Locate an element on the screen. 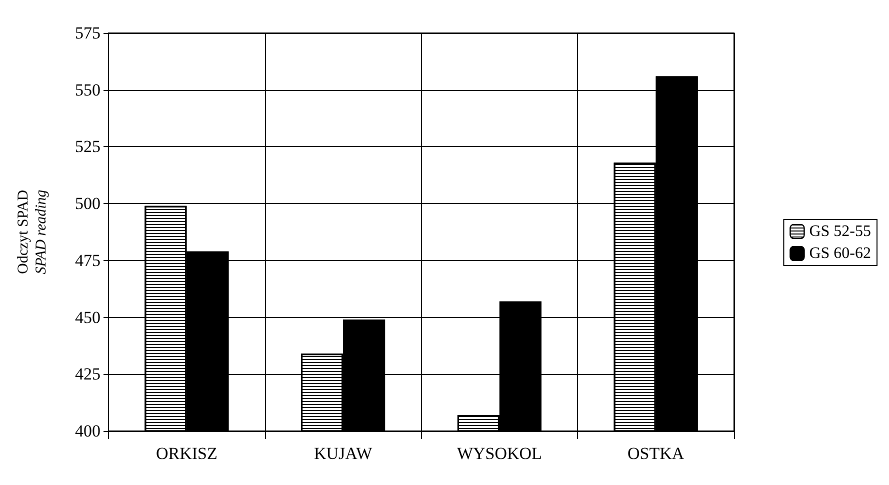 The image size is (889, 485). y-tick-label: 575 is located at coordinates (87, 33).